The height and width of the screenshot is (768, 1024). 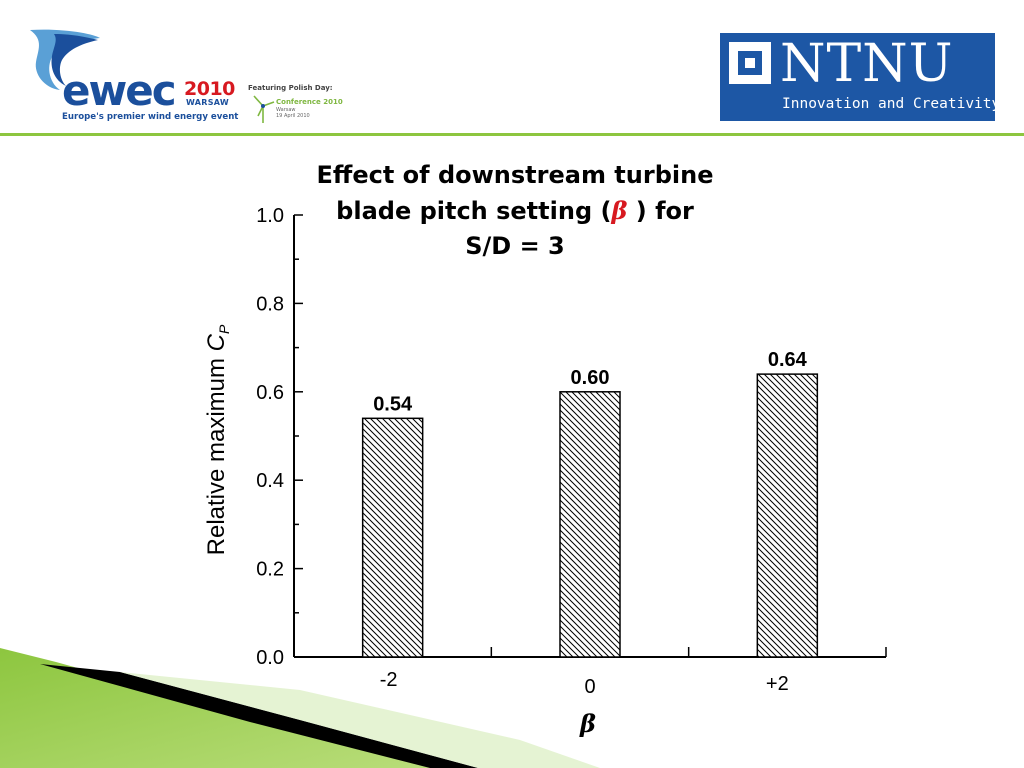 I want to click on y-axis-label: Relative maximum CP, so click(x=217, y=439).